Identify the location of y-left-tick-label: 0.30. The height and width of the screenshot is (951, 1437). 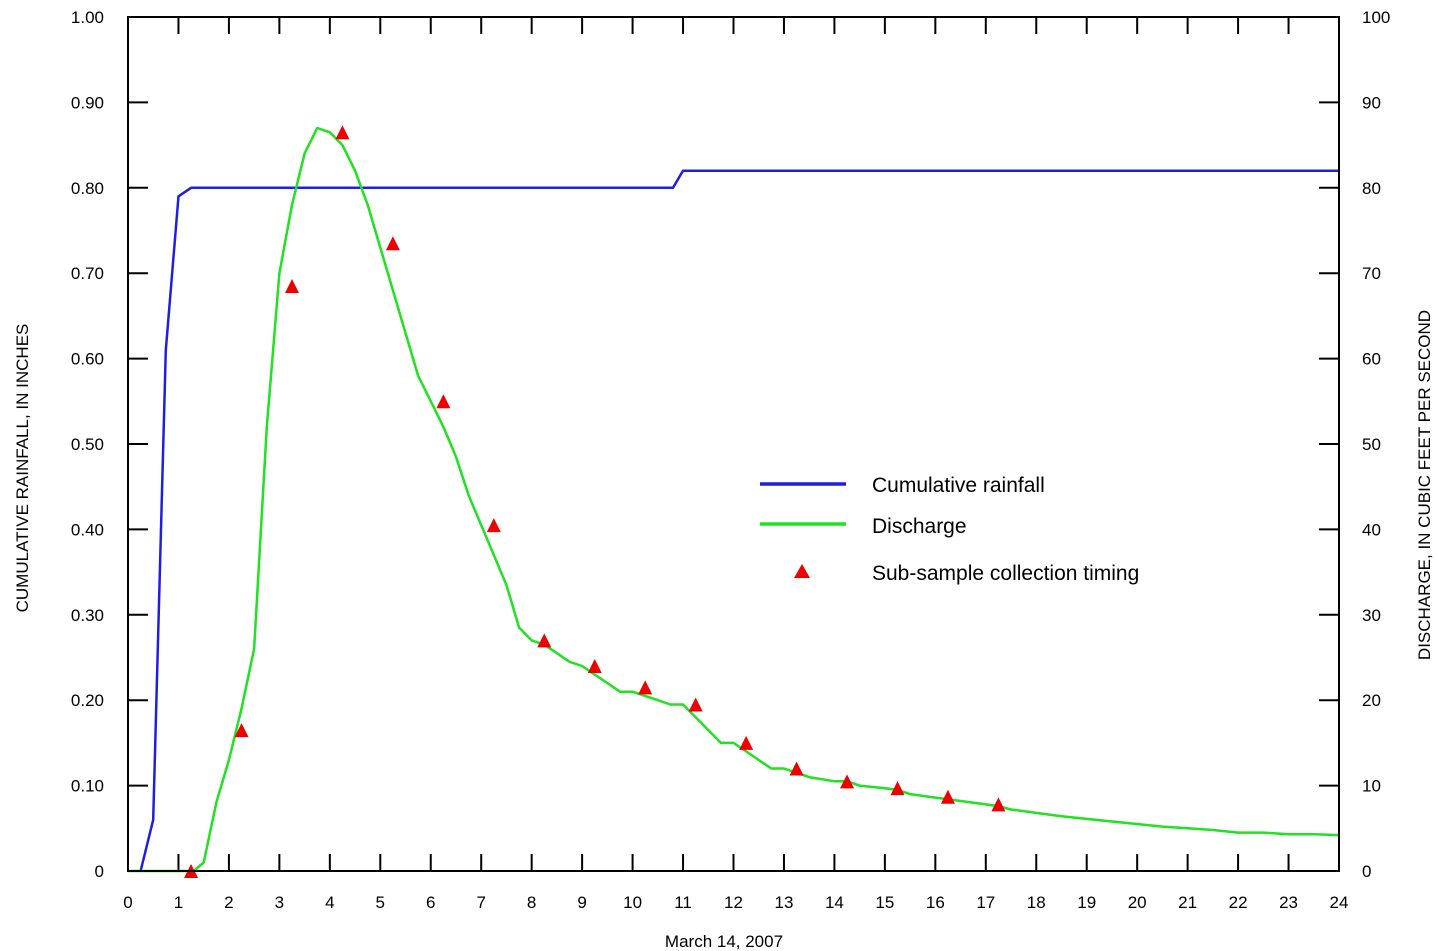
(87, 615).